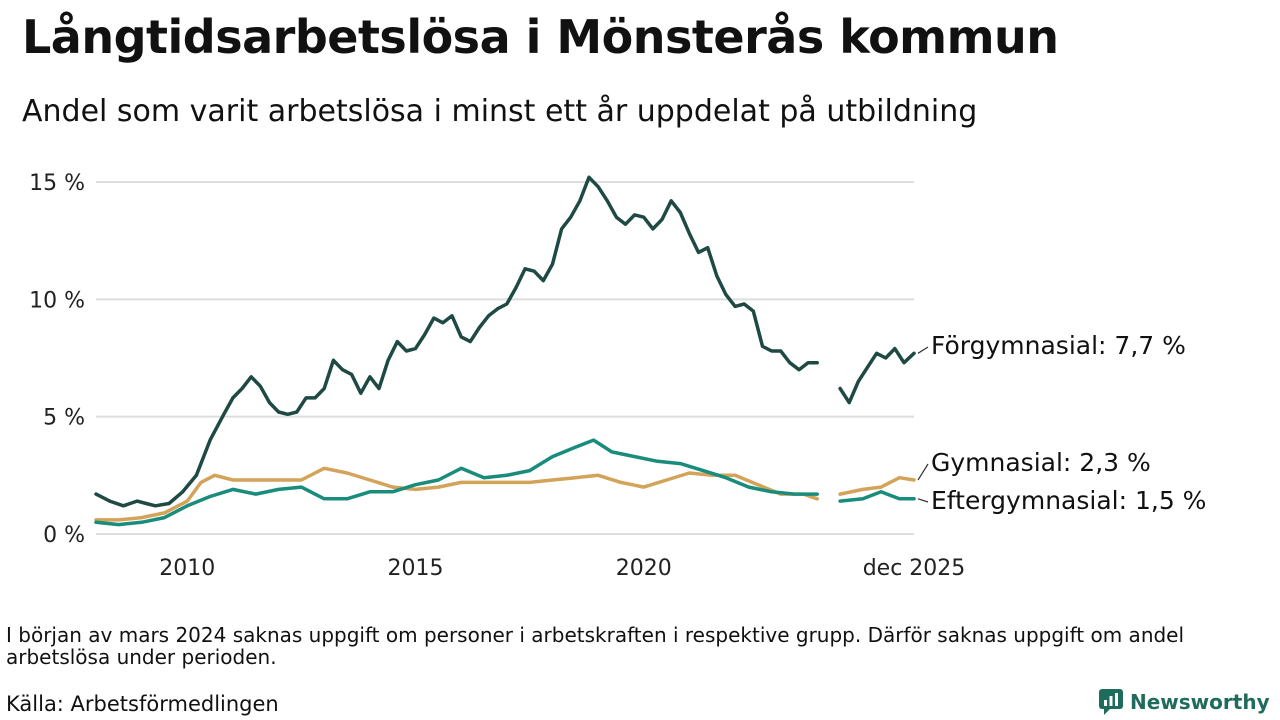 The image size is (1280, 720). What do you see at coordinates (142, 704) in the screenshot?
I see `source-label: Källa: Arbetsförmedlingen` at bounding box center [142, 704].